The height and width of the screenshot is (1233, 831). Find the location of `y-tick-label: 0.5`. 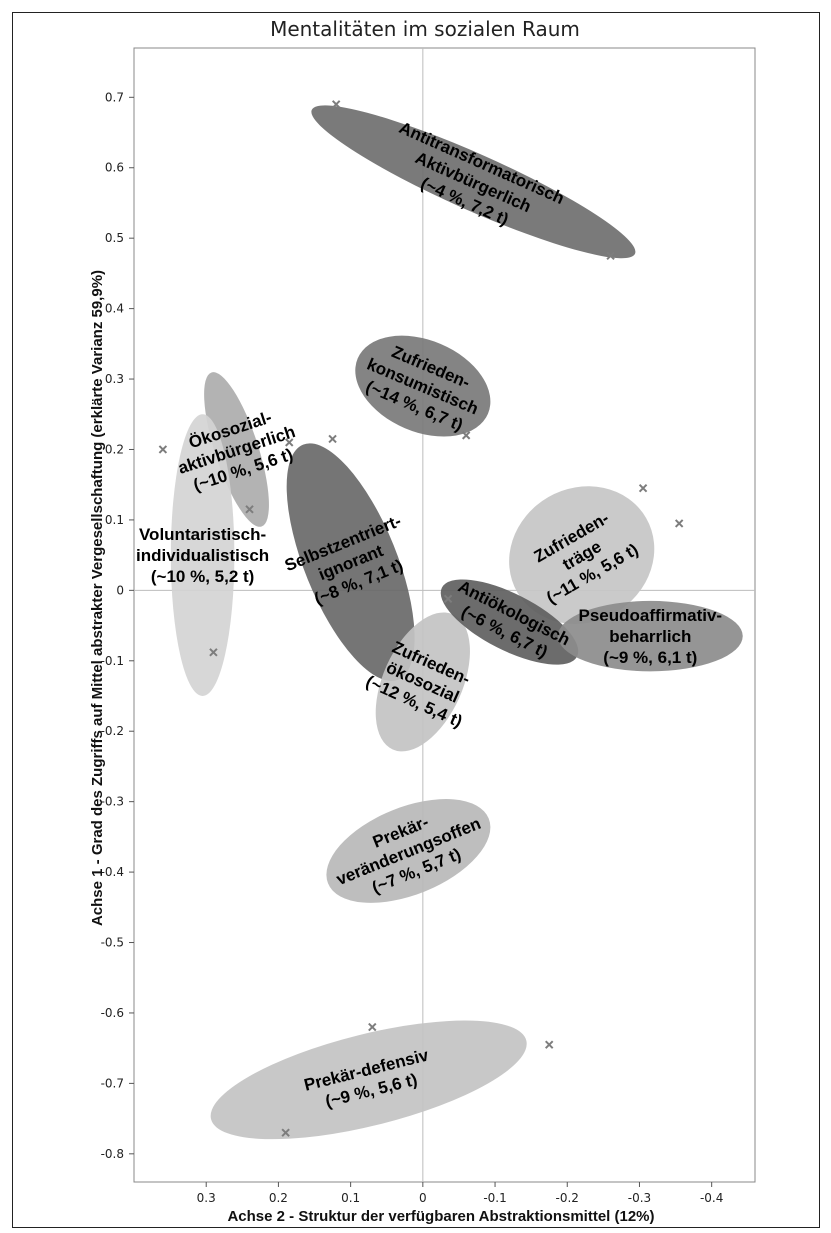

y-tick-label: 0.5 is located at coordinates (114, 238).